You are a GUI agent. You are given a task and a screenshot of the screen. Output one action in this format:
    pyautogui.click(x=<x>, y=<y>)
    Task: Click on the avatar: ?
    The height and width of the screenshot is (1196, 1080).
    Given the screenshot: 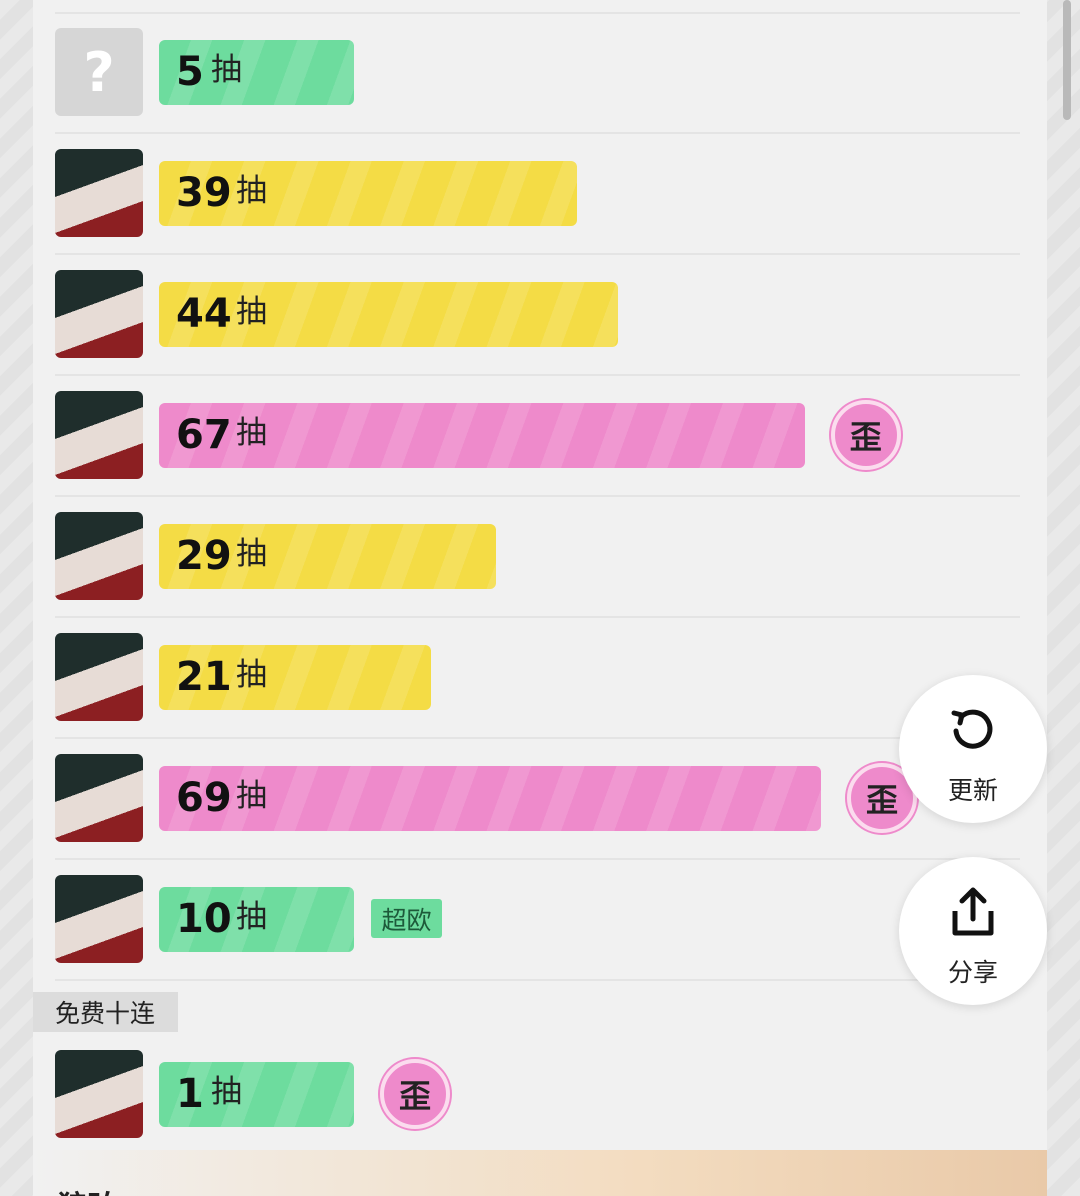 What is the action you would take?
    pyautogui.click(x=99, y=72)
    